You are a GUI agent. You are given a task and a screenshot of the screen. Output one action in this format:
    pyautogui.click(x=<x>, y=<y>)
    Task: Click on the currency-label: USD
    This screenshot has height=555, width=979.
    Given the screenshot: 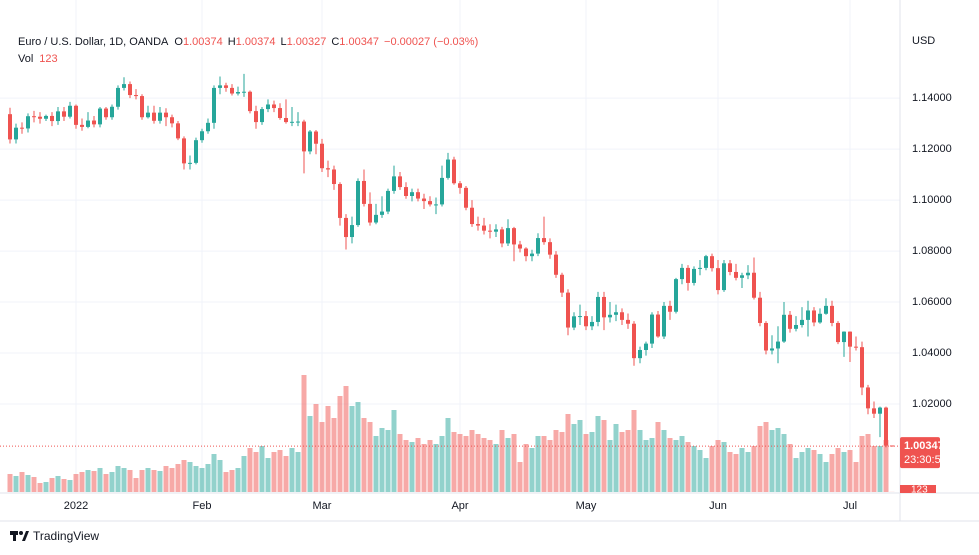 What is the action you would take?
    pyautogui.click(x=923, y=41)
    